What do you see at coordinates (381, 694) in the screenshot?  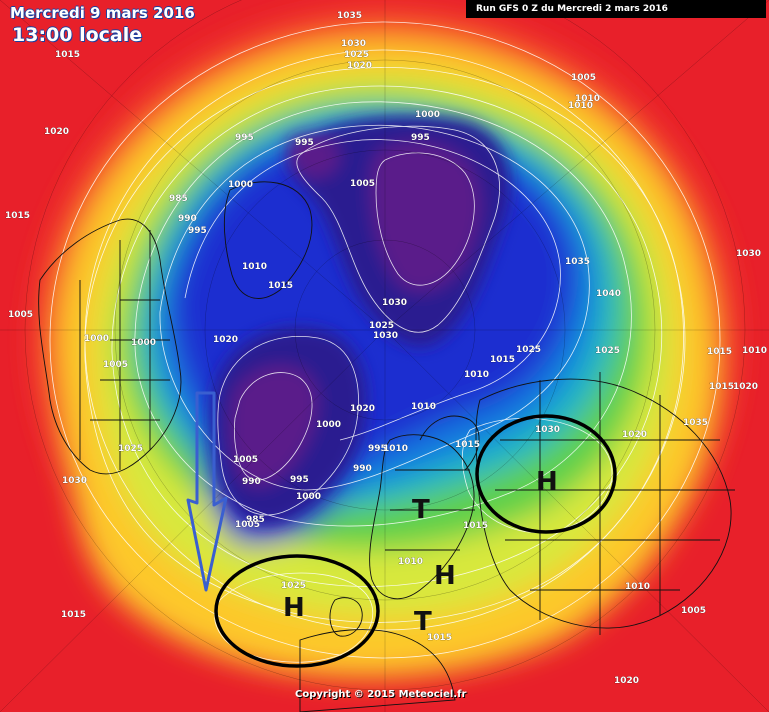 I see `copyright-notice: Copyright © 2015 Meteociel.fr` at bounding box center [381, 694].